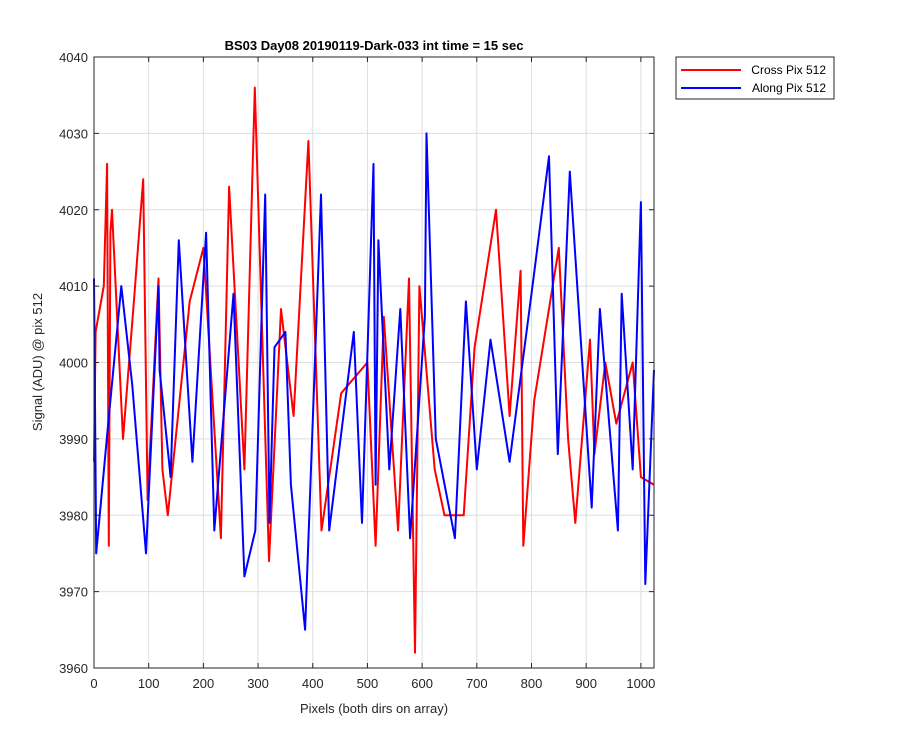 This screenshot has height=750, width=900. Describe the element at coordinates (258, 683) in the screenshot. I see `x-tick-label: 300` at that location.